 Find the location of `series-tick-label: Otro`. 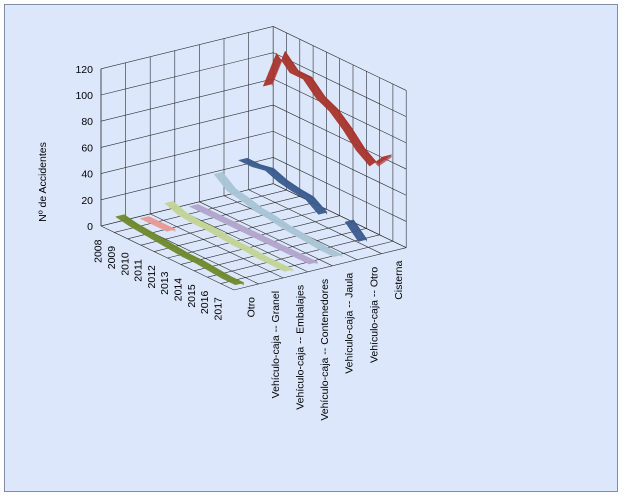

series-tick-label: Otro is located at coordinates (251, 307).